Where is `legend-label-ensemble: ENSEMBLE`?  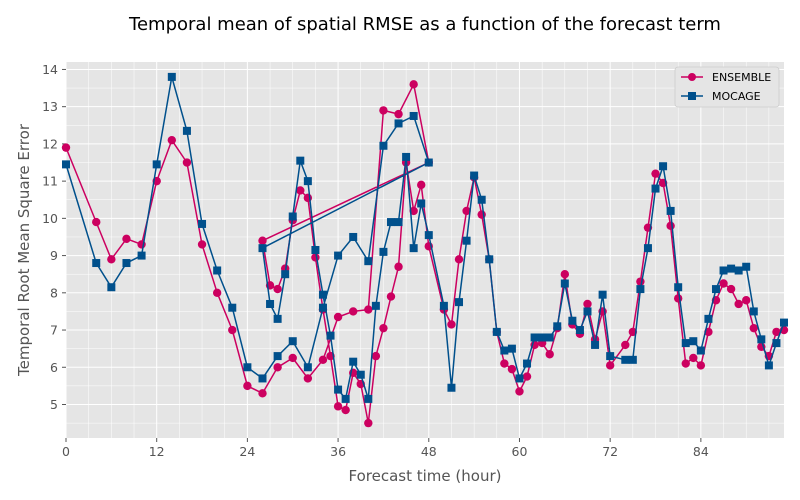 legend-label-ensemble: ENSEMBLE is located at coordinates (741, 77).